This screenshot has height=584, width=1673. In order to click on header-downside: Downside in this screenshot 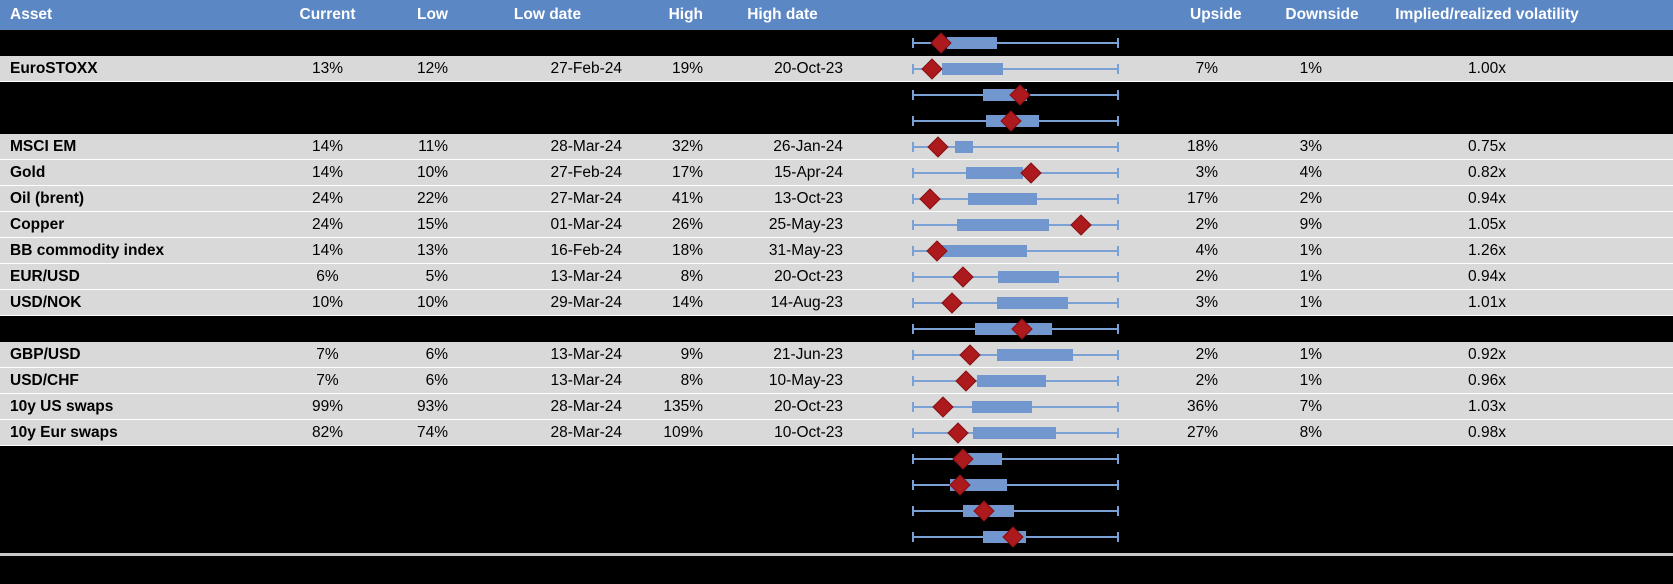, I will do `click(1322, 14)`.